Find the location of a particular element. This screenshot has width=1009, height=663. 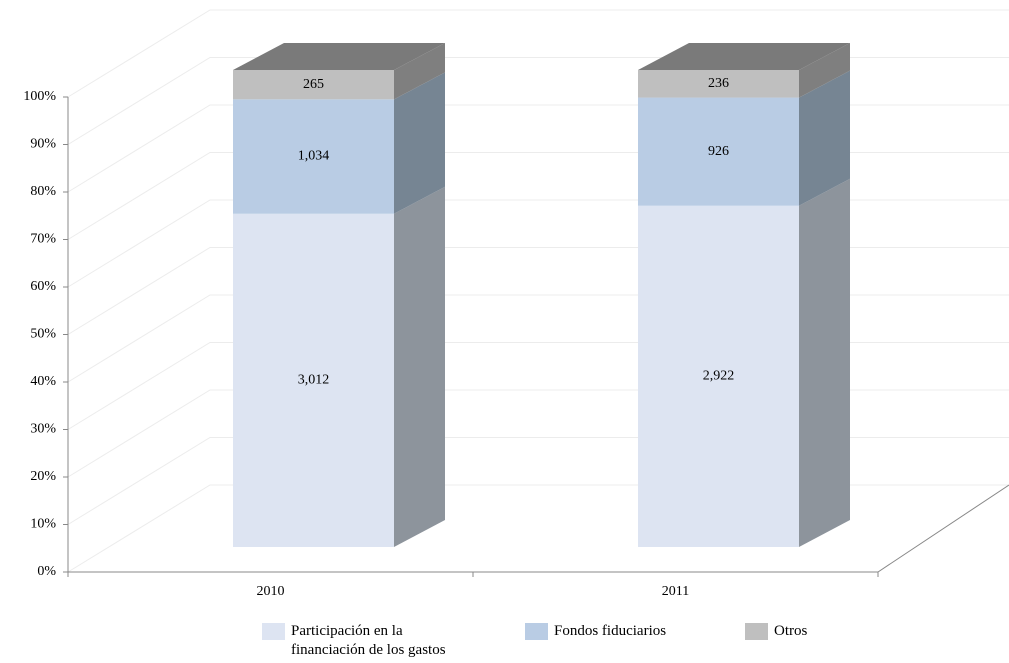

y-tick-label: 20% is located at coordinates (43, 476).